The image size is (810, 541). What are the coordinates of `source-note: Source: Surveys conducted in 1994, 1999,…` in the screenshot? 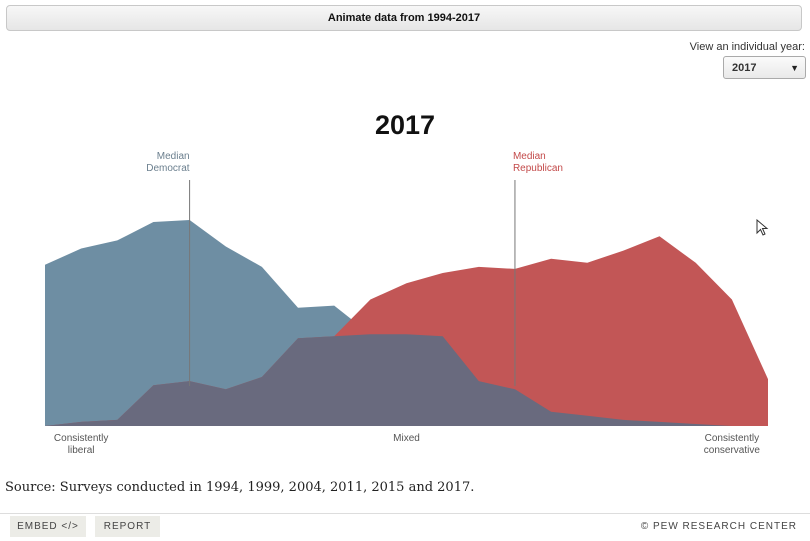 It's located at (240, 487).